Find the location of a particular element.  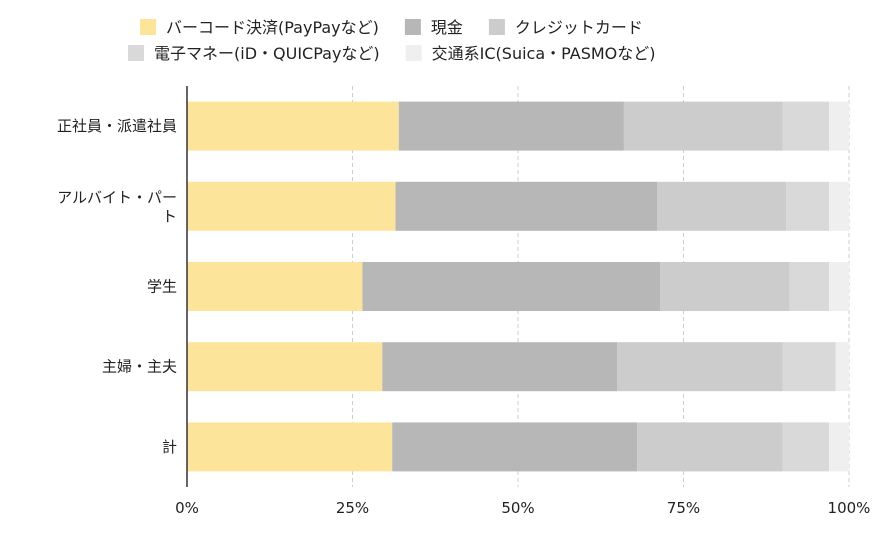

legend-label: クレジットカード is located at coordinates (579, 27).